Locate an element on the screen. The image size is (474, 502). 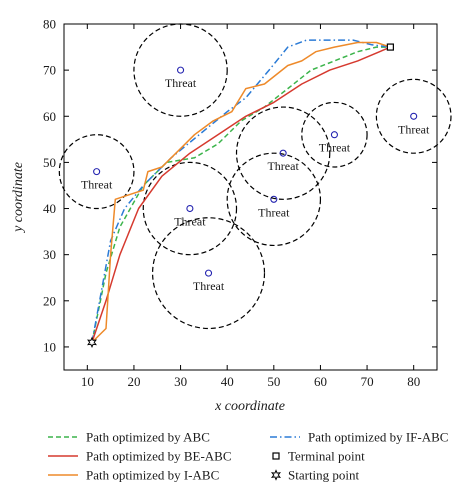
x-tick-label: 20 is located at coordinates (133, 381).